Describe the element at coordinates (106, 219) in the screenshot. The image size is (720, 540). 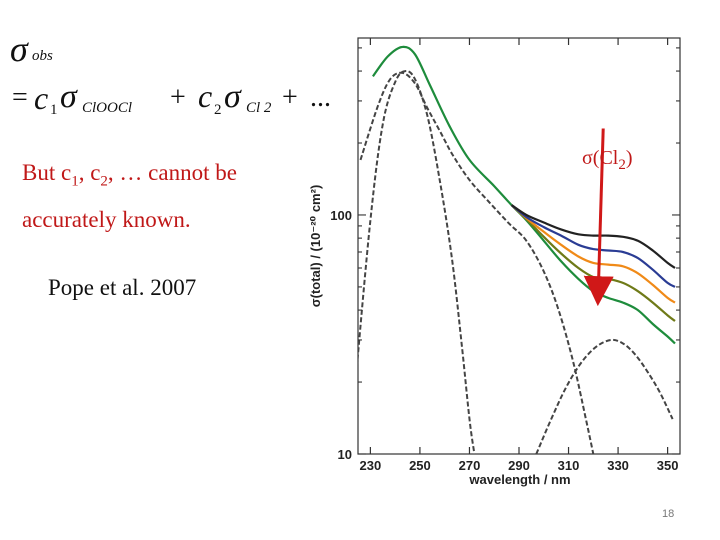
I see `note-line-2: accurately known.` at that location.